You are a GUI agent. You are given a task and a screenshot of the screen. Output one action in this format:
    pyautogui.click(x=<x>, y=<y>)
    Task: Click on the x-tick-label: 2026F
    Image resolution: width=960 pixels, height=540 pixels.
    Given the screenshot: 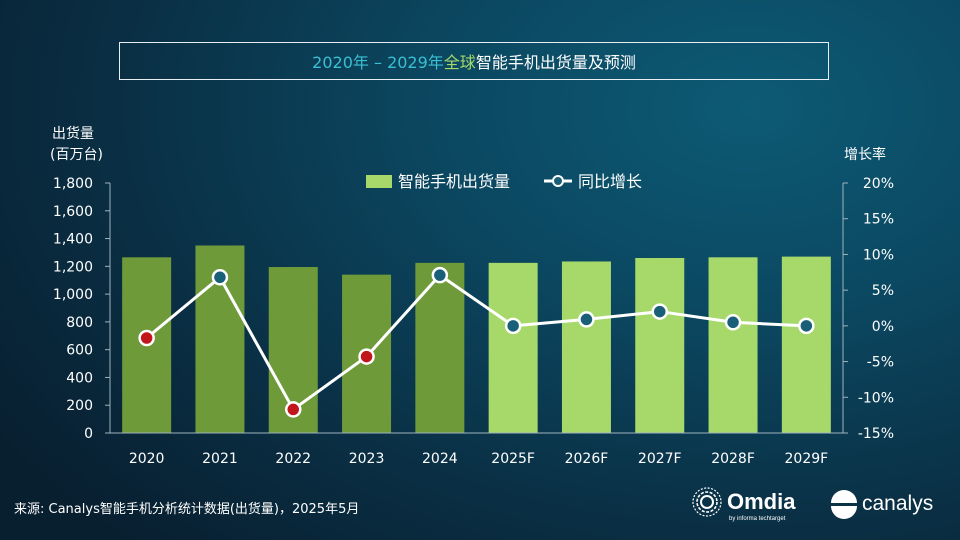 What is the action you would take?
    pyautogui.click(x=587, y=459)
    